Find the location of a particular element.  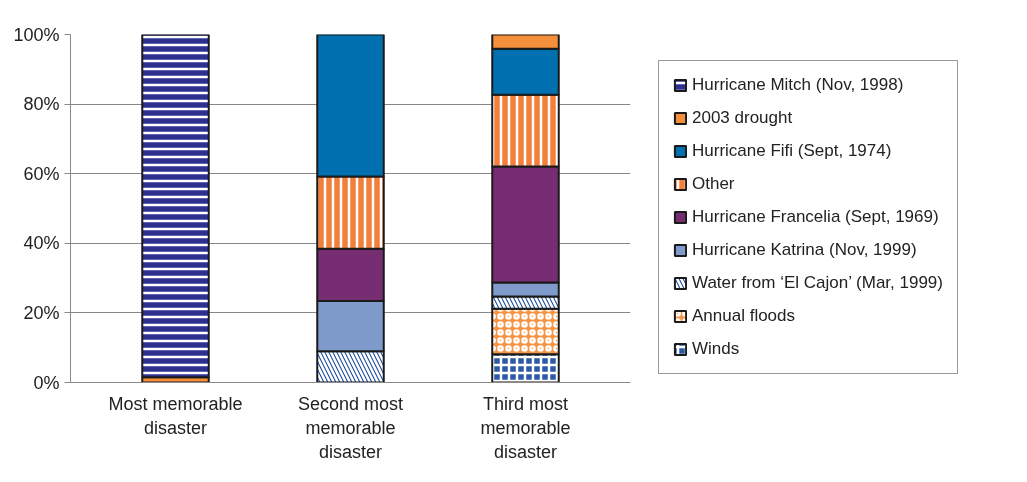

y-tick-label: 20% is located at coordinates (41, 312).